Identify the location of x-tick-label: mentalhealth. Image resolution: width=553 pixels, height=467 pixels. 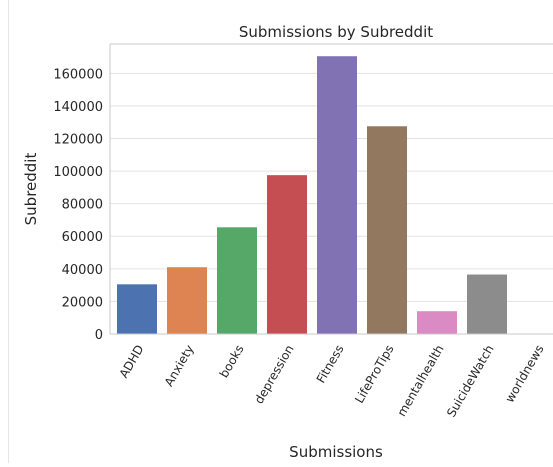
(420, 381).